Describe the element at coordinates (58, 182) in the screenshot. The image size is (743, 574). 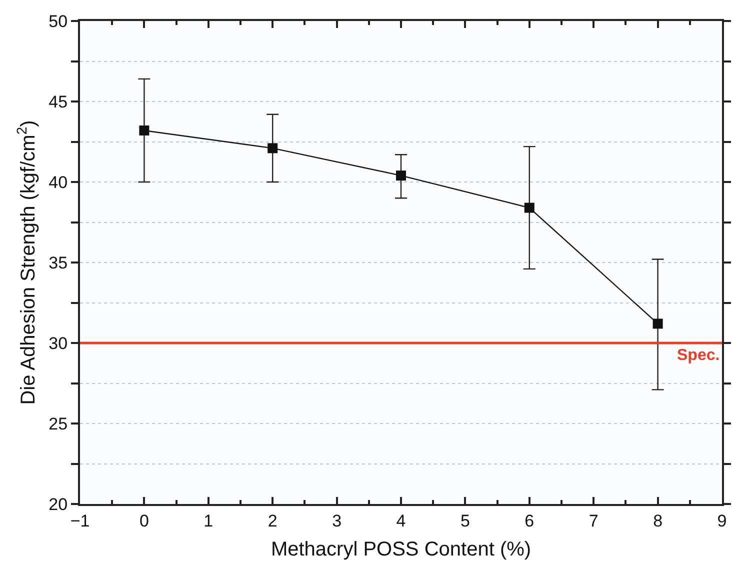
I see `y-tick-label: 40` at that location.